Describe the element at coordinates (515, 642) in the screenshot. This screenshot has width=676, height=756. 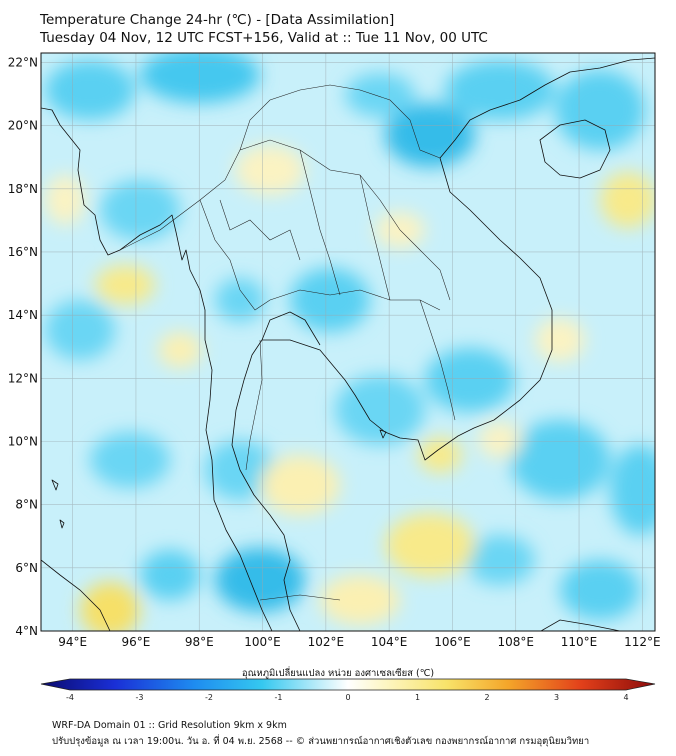
I see `lon-label: 108°E` at that location.